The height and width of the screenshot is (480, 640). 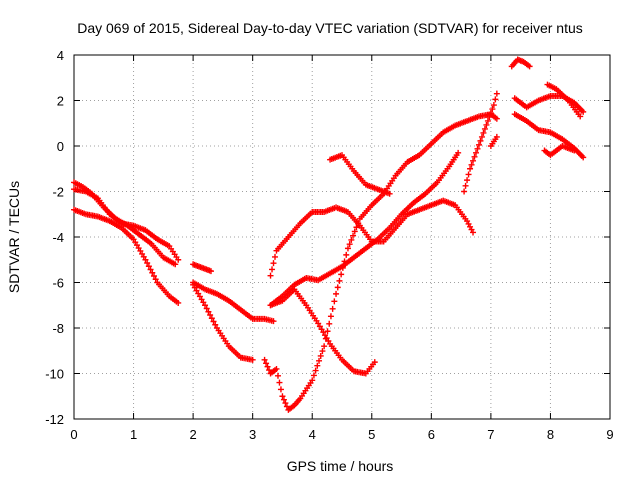 I want to click on y-tick-label: -8, so click(x=58, y=328).